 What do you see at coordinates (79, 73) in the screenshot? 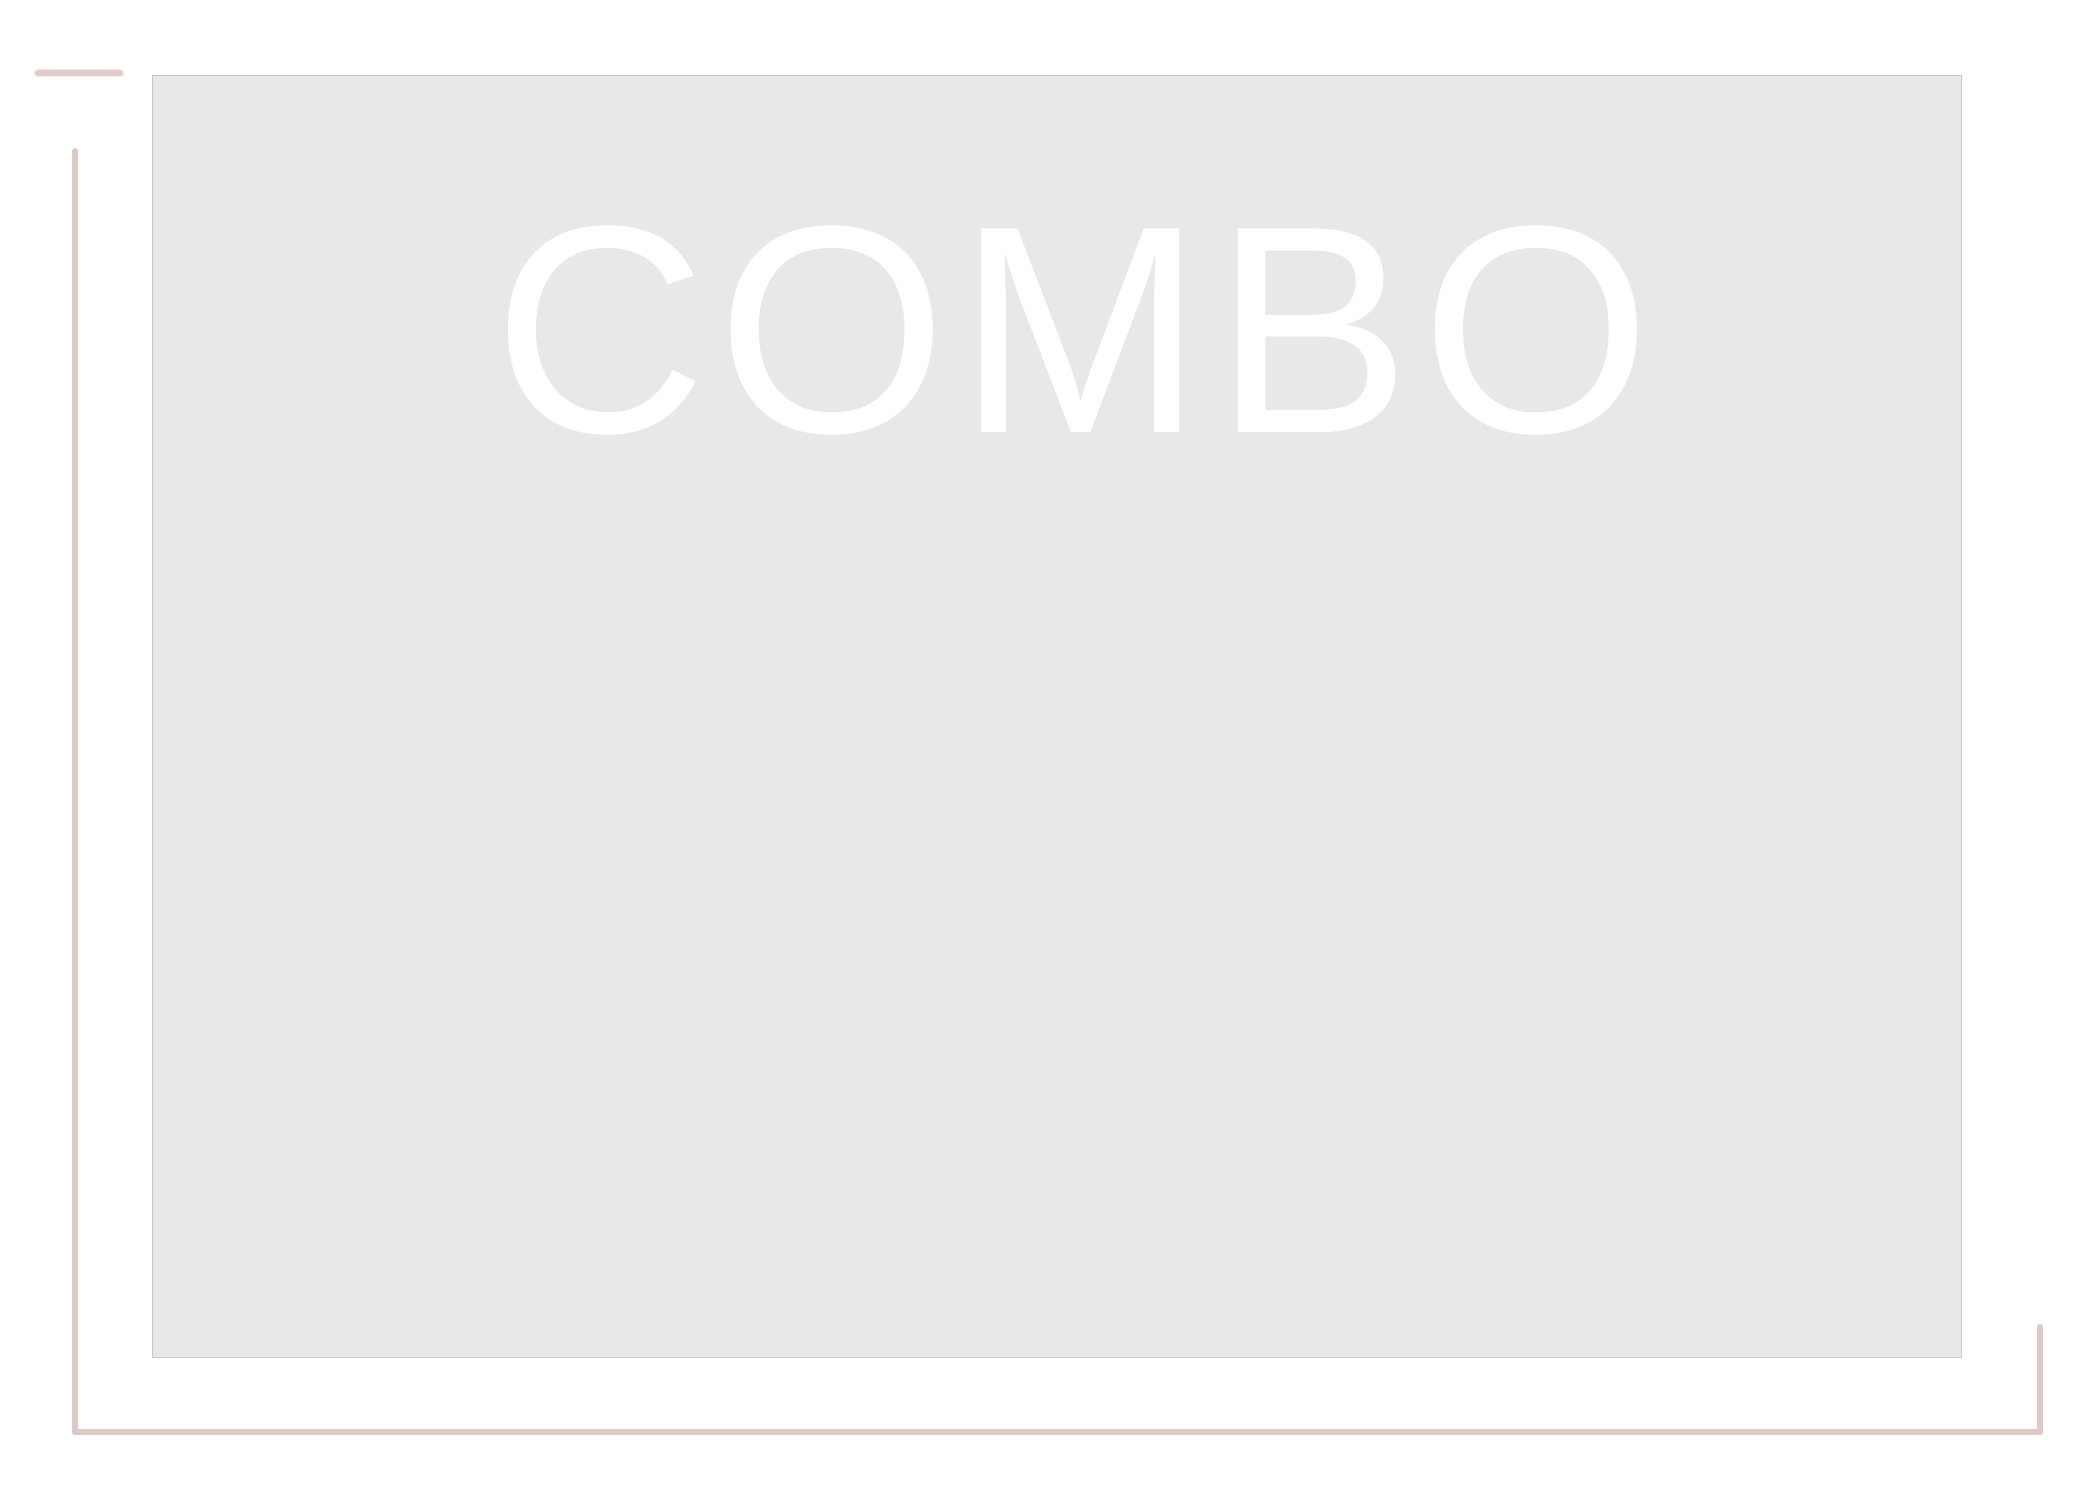
I see `top-left-dash` at bounding box center [79, 73].